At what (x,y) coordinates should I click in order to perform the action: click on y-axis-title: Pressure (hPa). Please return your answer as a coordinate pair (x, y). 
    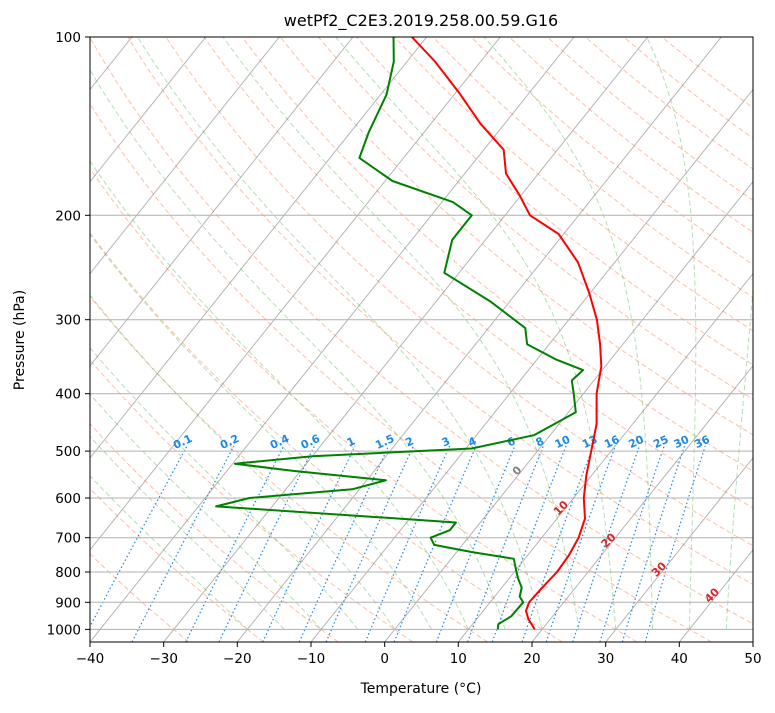
    Looking at the image, I should click on (20, 340).